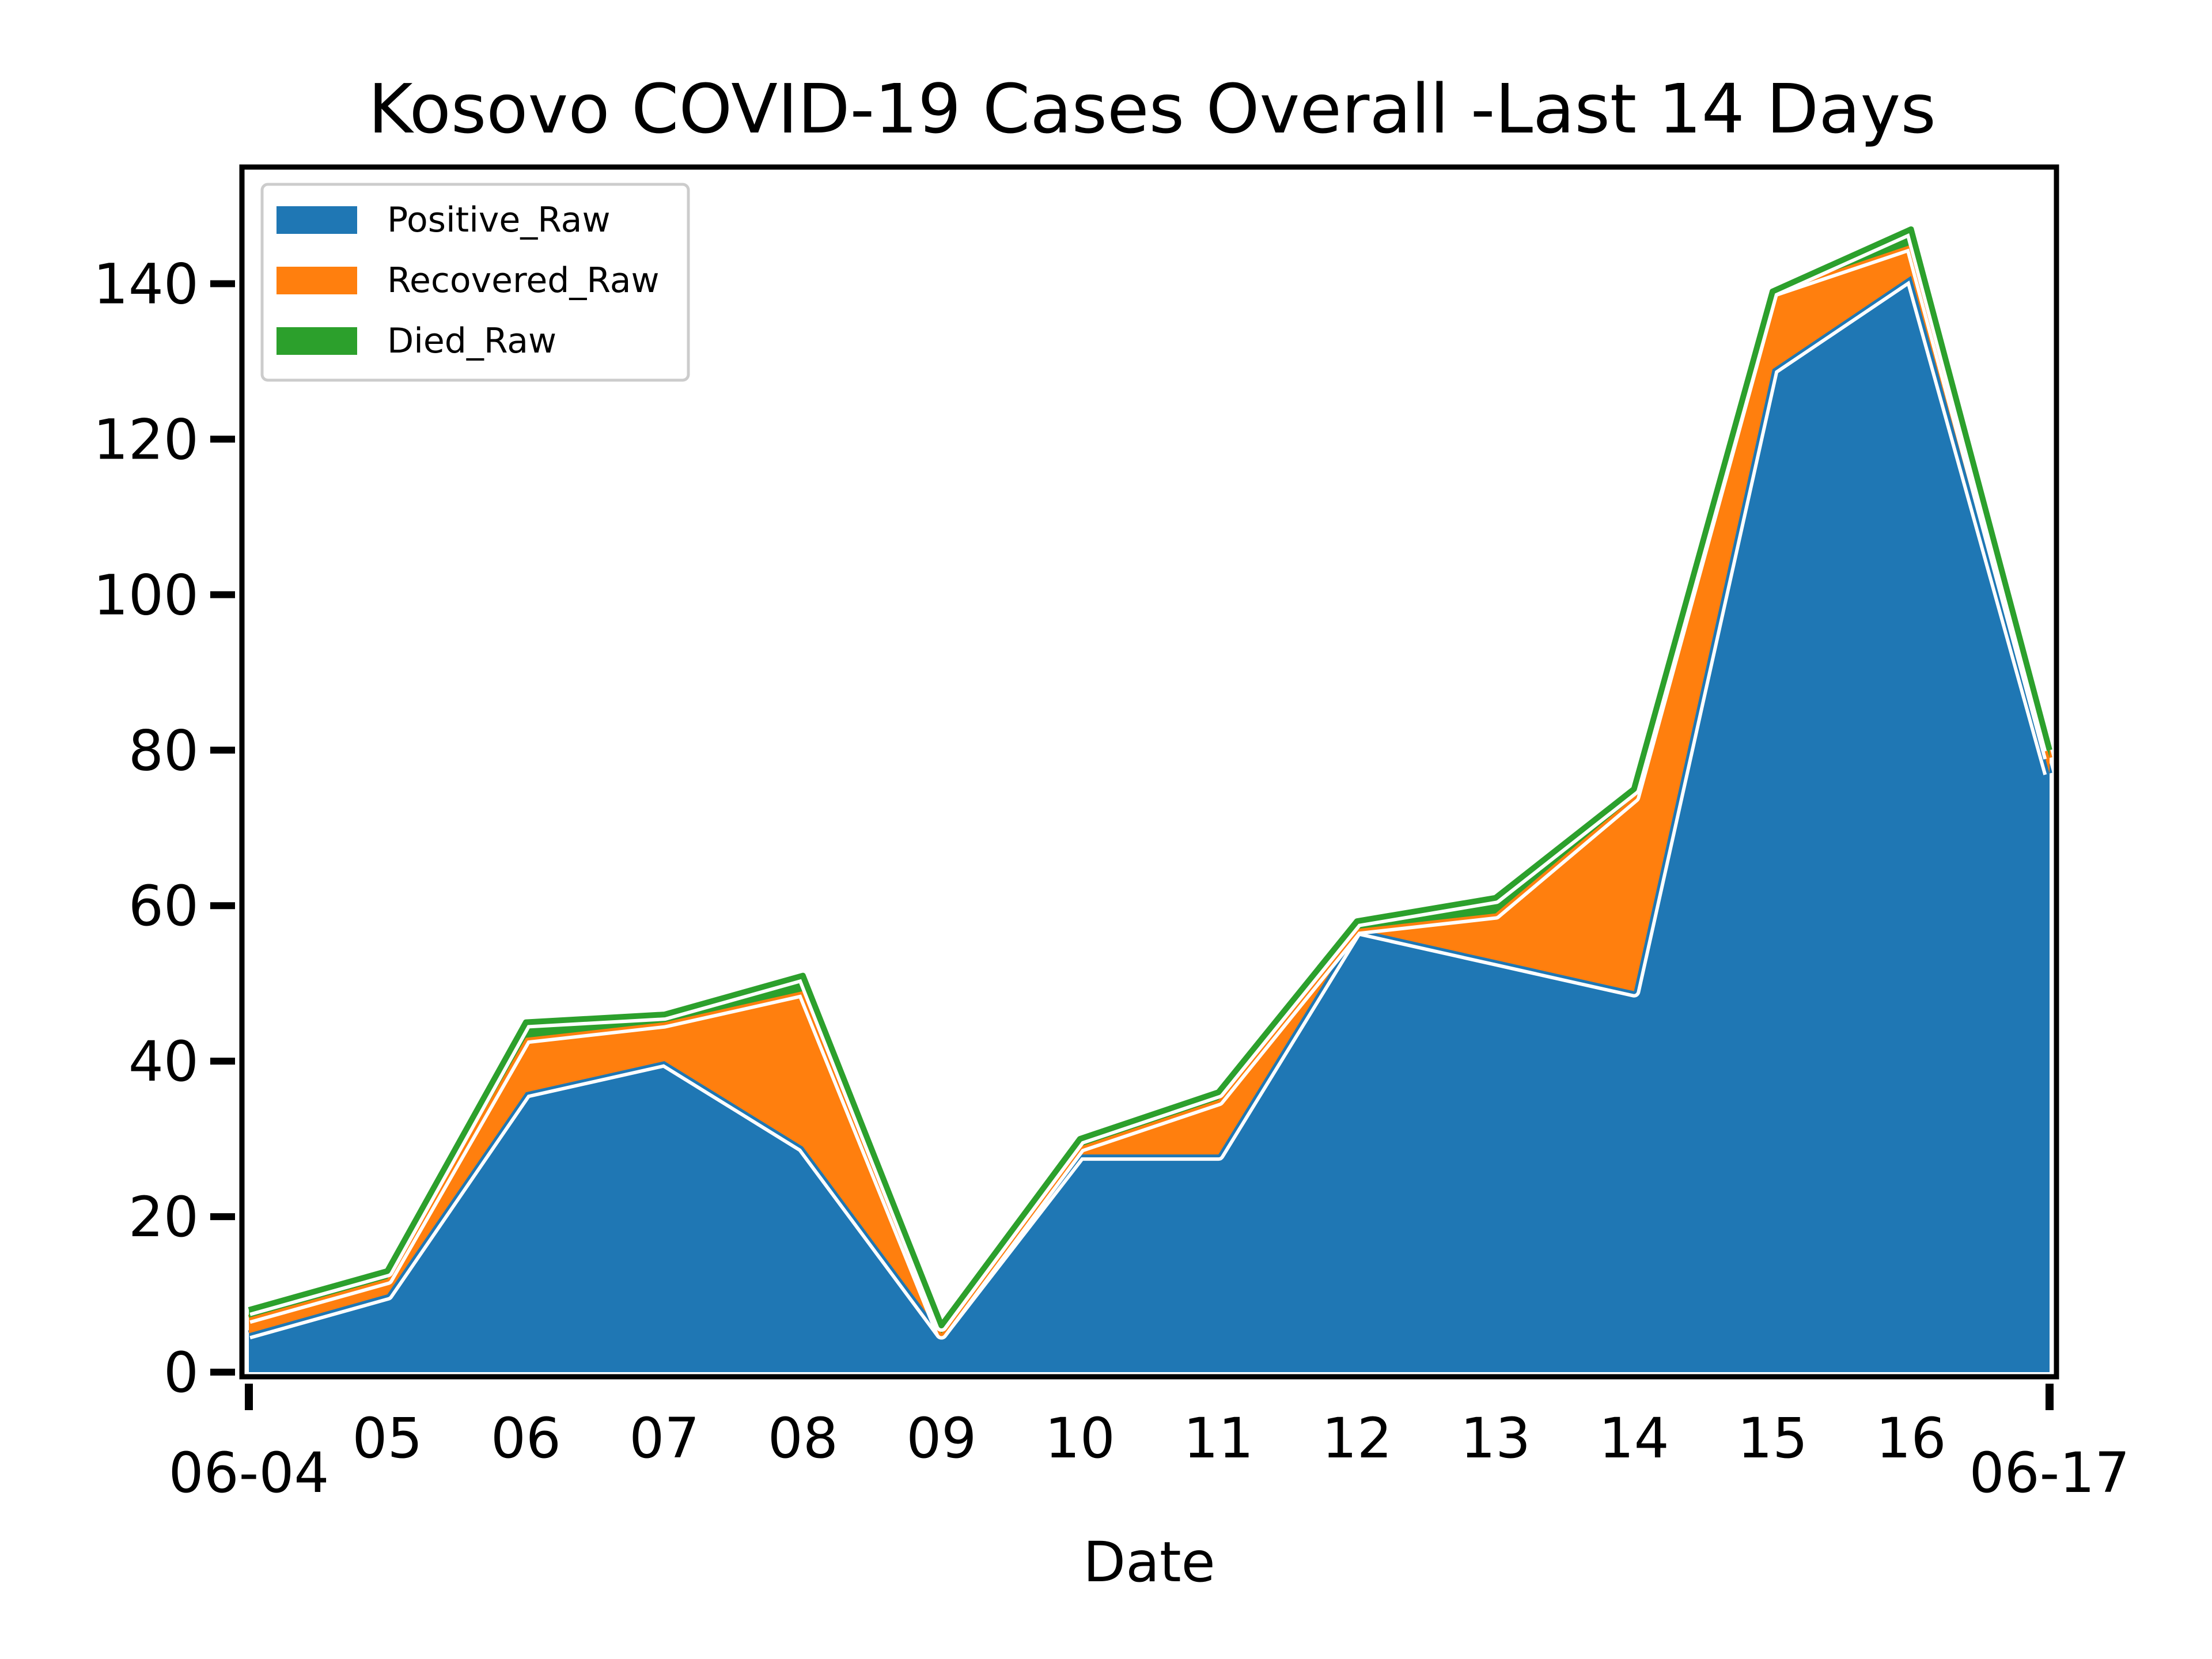 The image size is (2212, 1659). I want to click on x-tick-label: 14, so click(1634, 1438).